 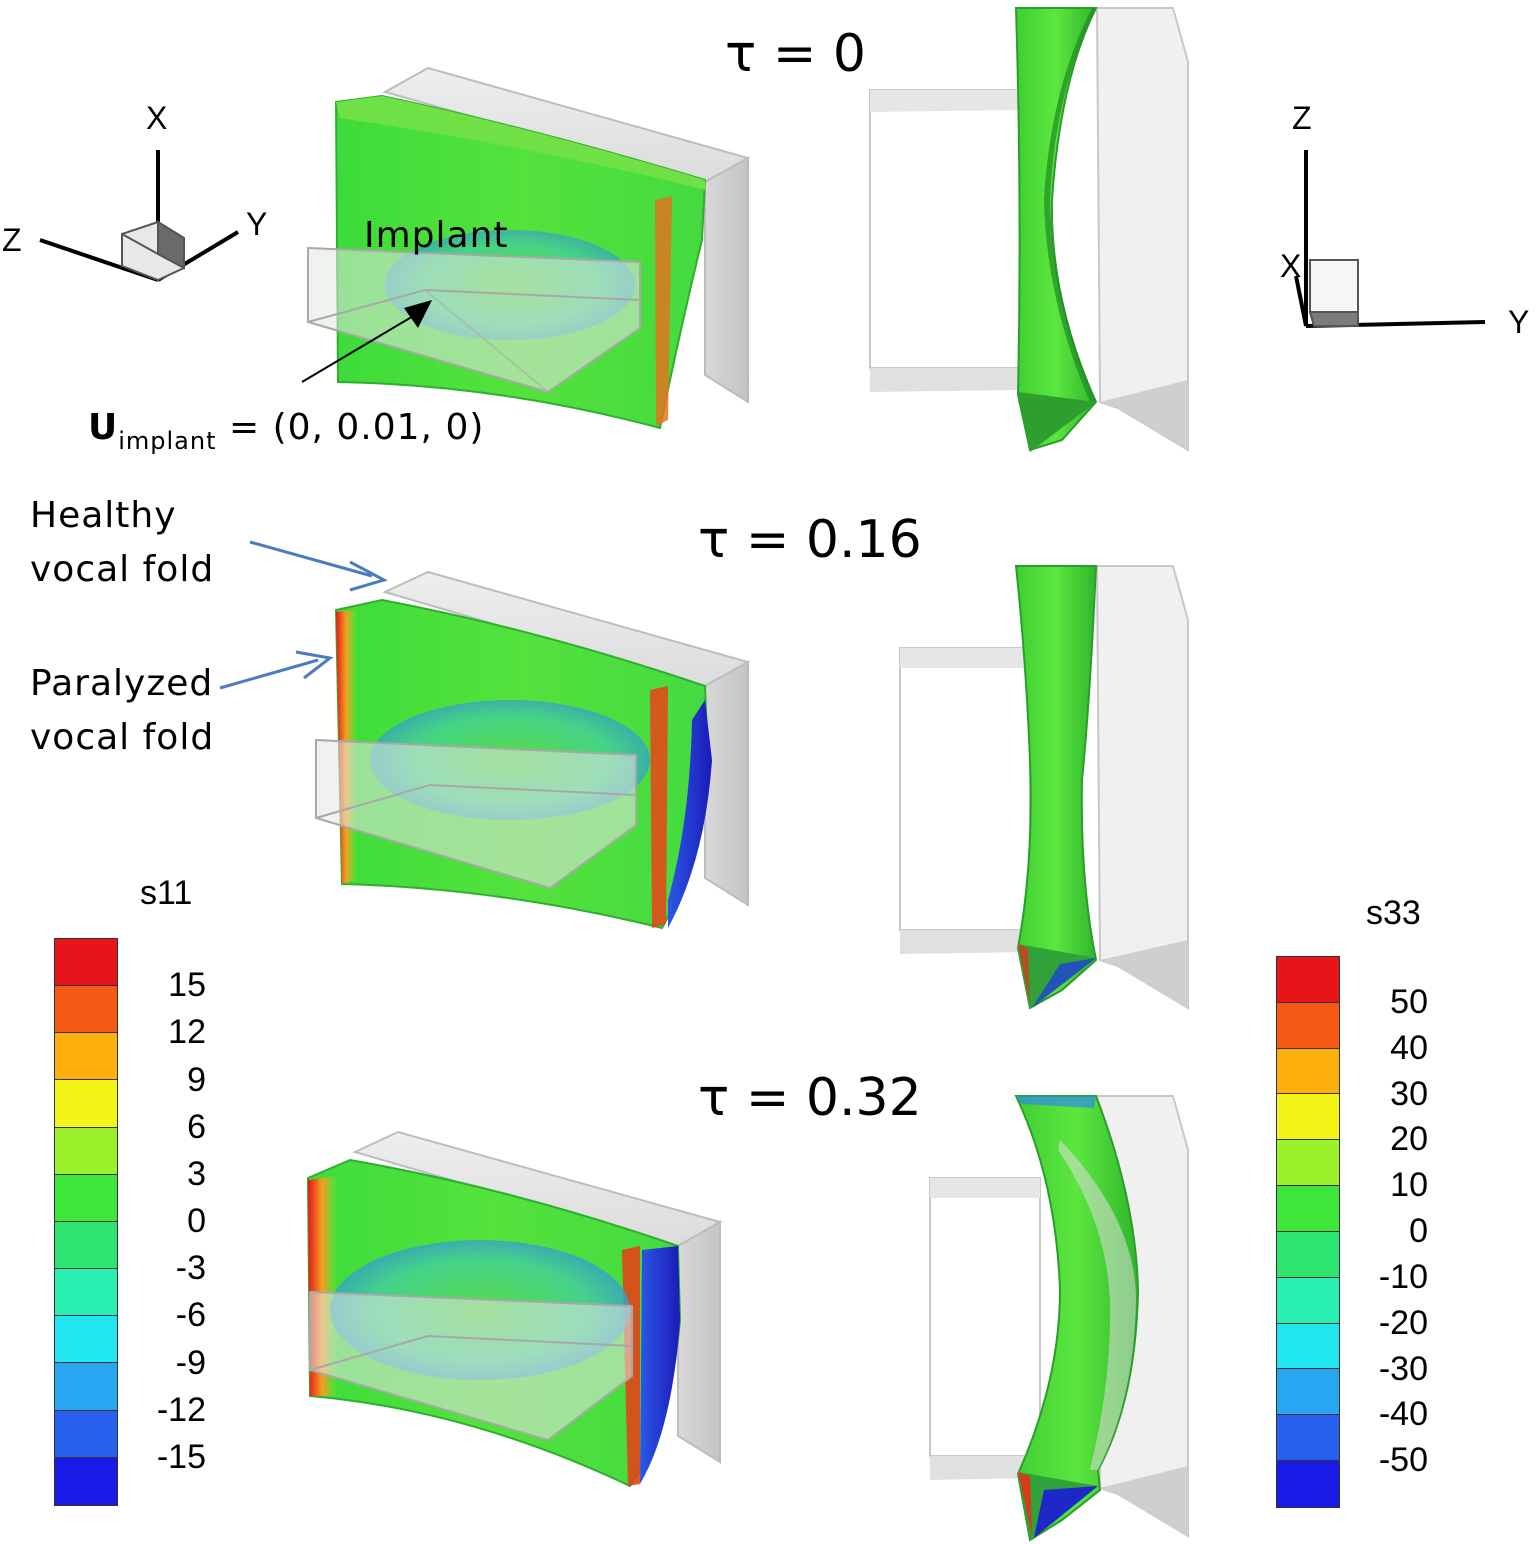 I want to click on time-label-0: τ = 0, so click(x=796, y=54).